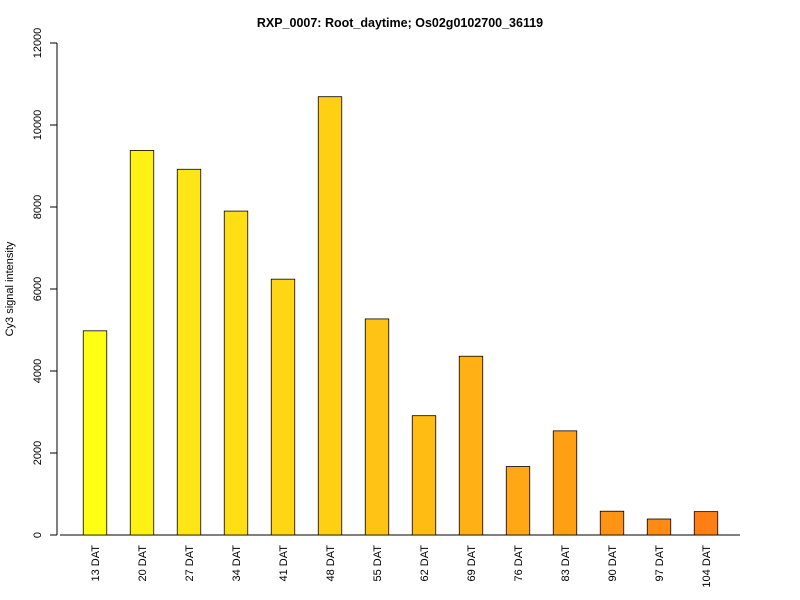 The width and height of the screenshot is (800, 600). Describe the element at coordinates (38, 371) in the screenshot. I see `y-tick-label: 4000` at that location.